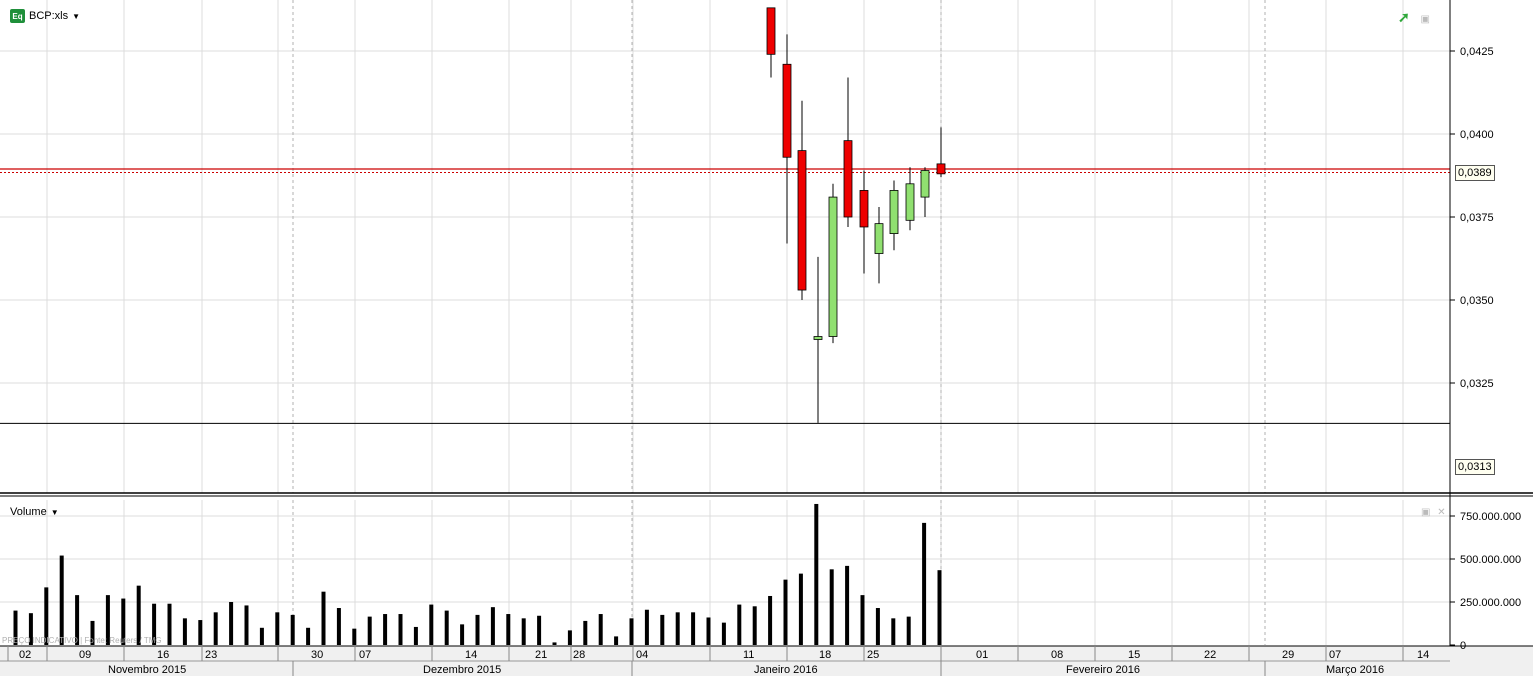 The image size is (1533, 676). Describe the element at coordinates (1103, 670) in the screenshot. I see `month-label: Fevereiro 2016` at that location.